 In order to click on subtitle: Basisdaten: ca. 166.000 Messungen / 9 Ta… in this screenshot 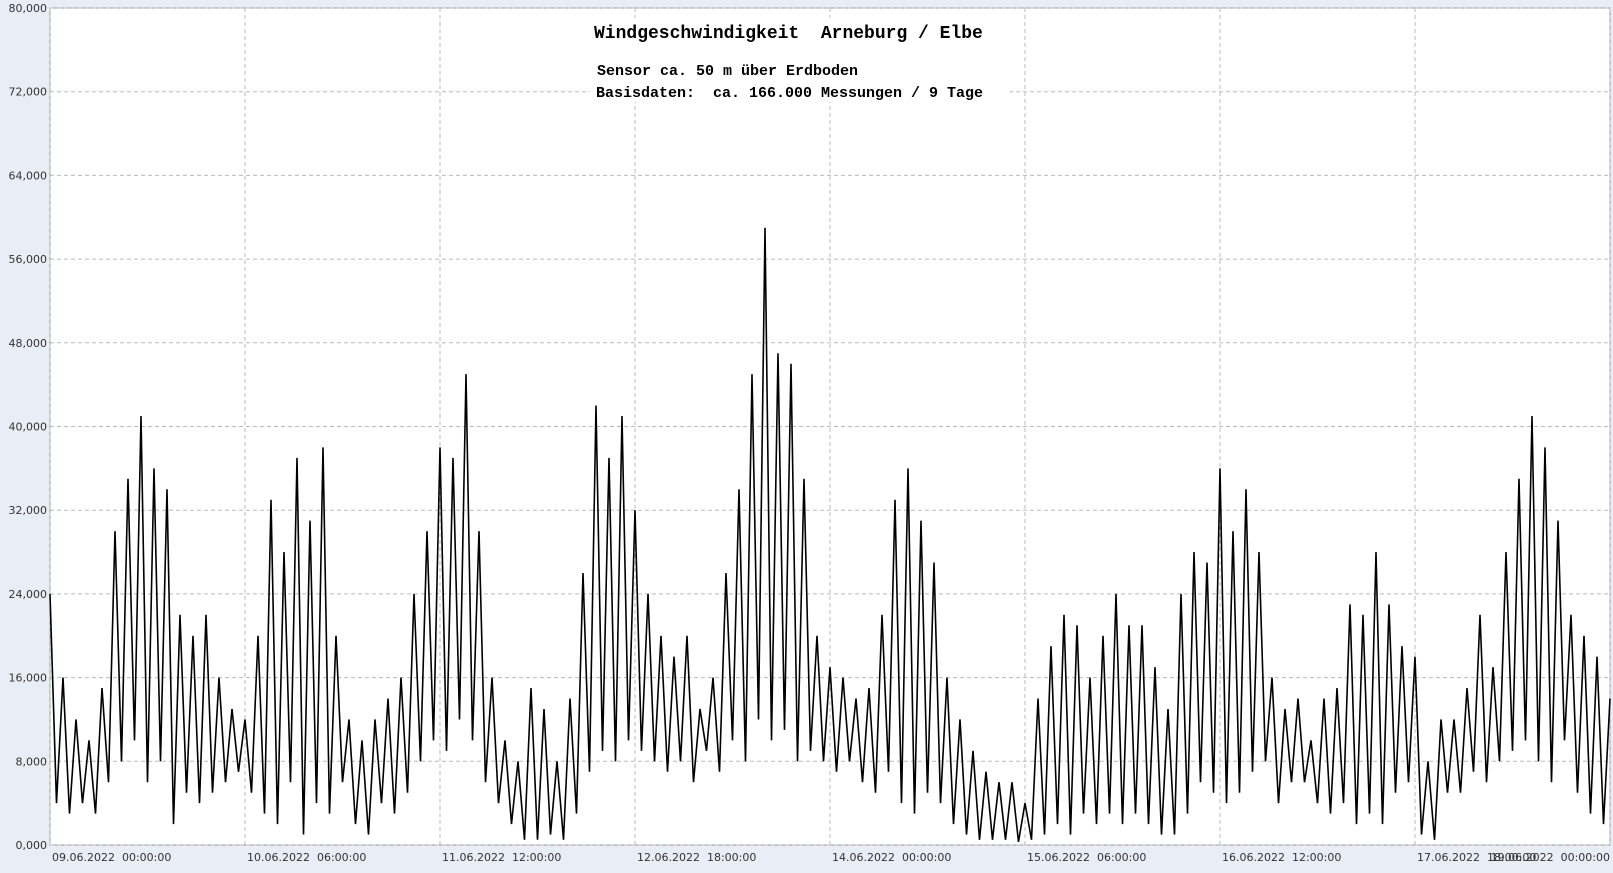, I will do `click(789, 93)`.